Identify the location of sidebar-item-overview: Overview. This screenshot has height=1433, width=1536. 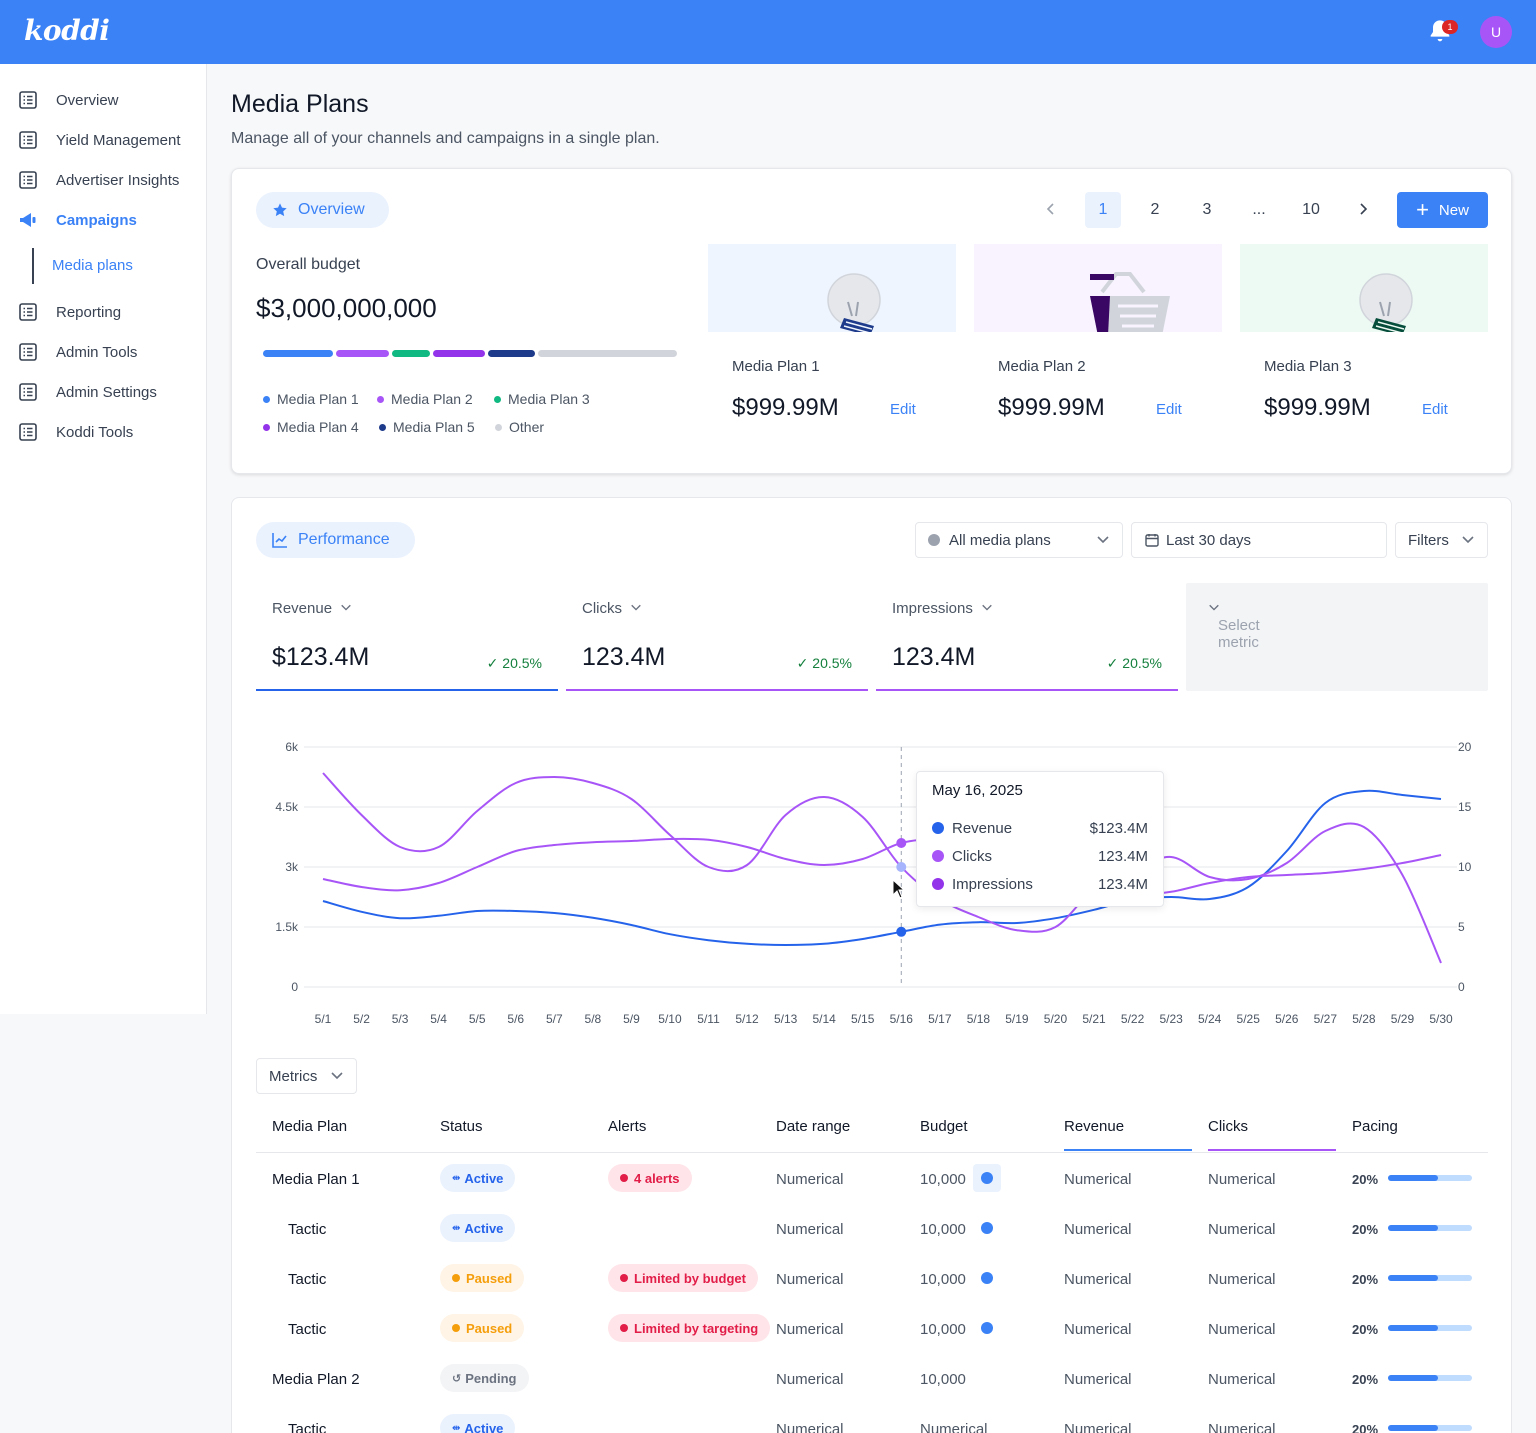
(103, 100).